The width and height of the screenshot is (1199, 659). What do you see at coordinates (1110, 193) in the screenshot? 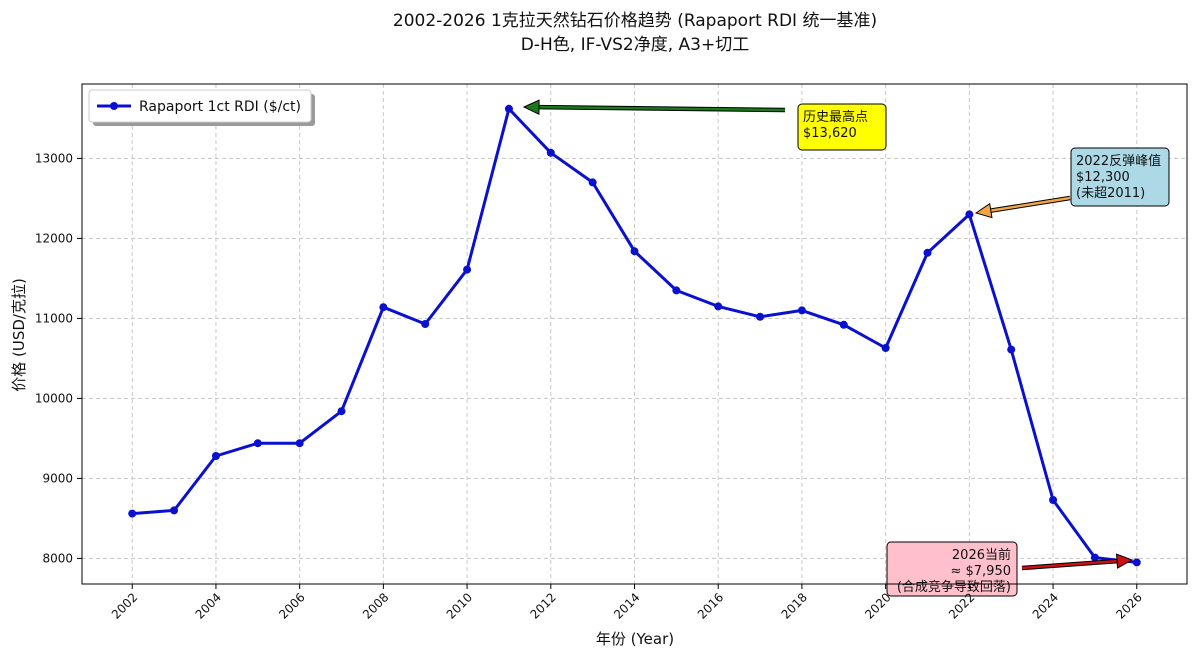
I see `annotation-text: (未超2011)` at bounding box center [1110, 193].